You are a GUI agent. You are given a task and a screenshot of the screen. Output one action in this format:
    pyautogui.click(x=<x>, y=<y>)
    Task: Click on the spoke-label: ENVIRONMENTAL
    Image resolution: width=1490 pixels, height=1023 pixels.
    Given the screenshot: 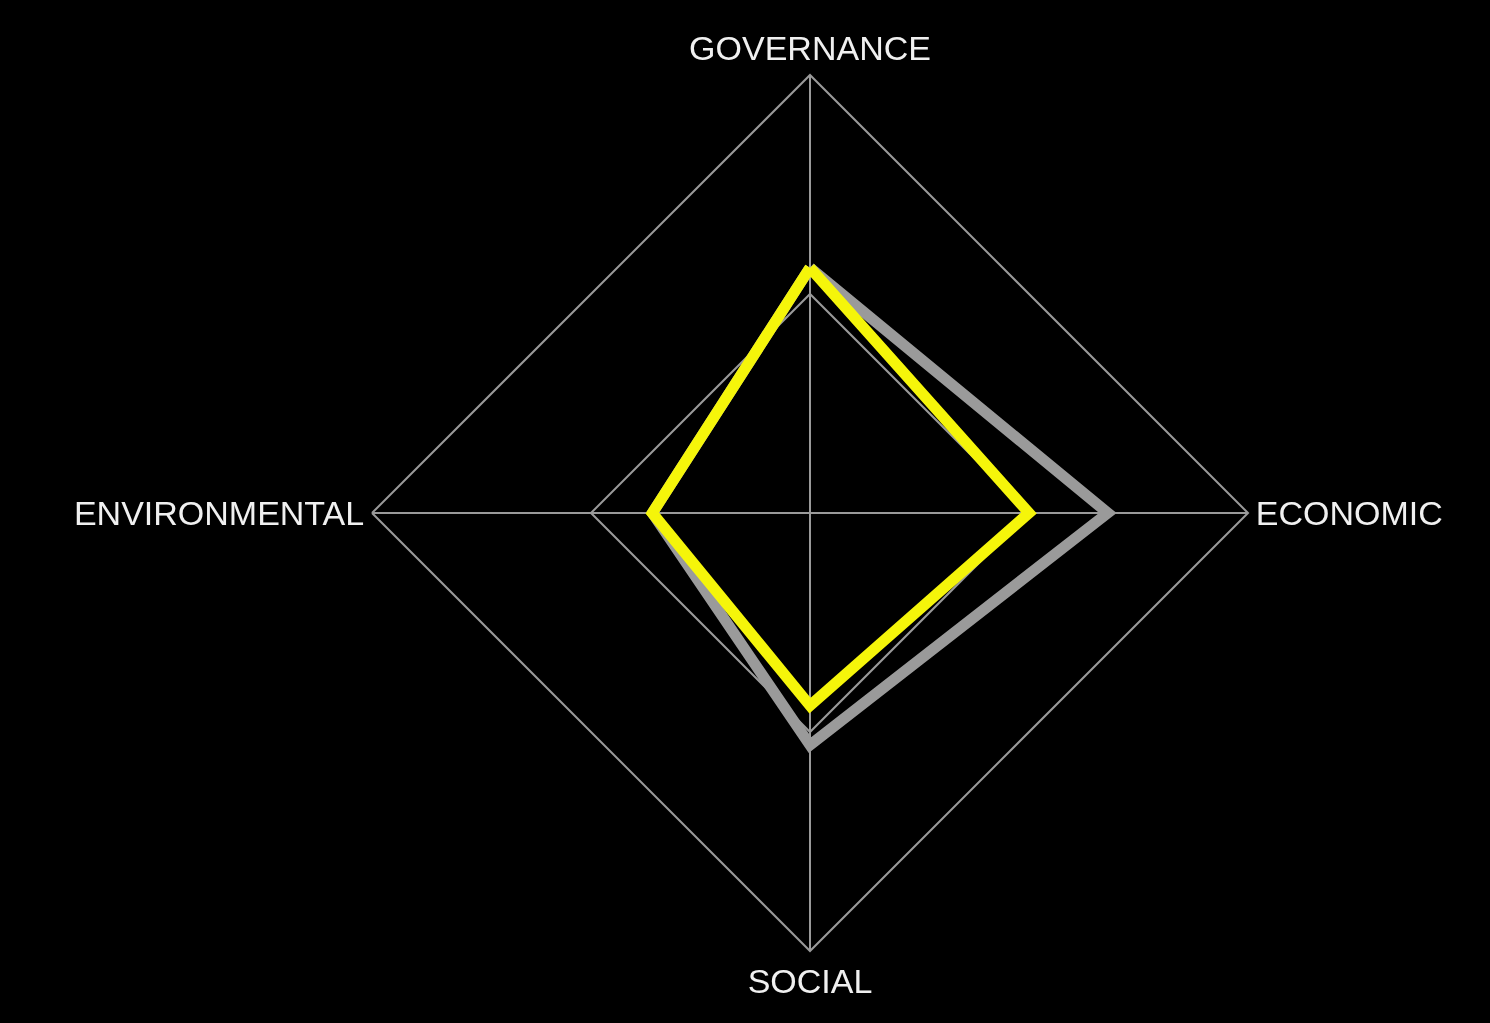 What is the action you would take?
    pyautogui.click(x=219, y=512)
    